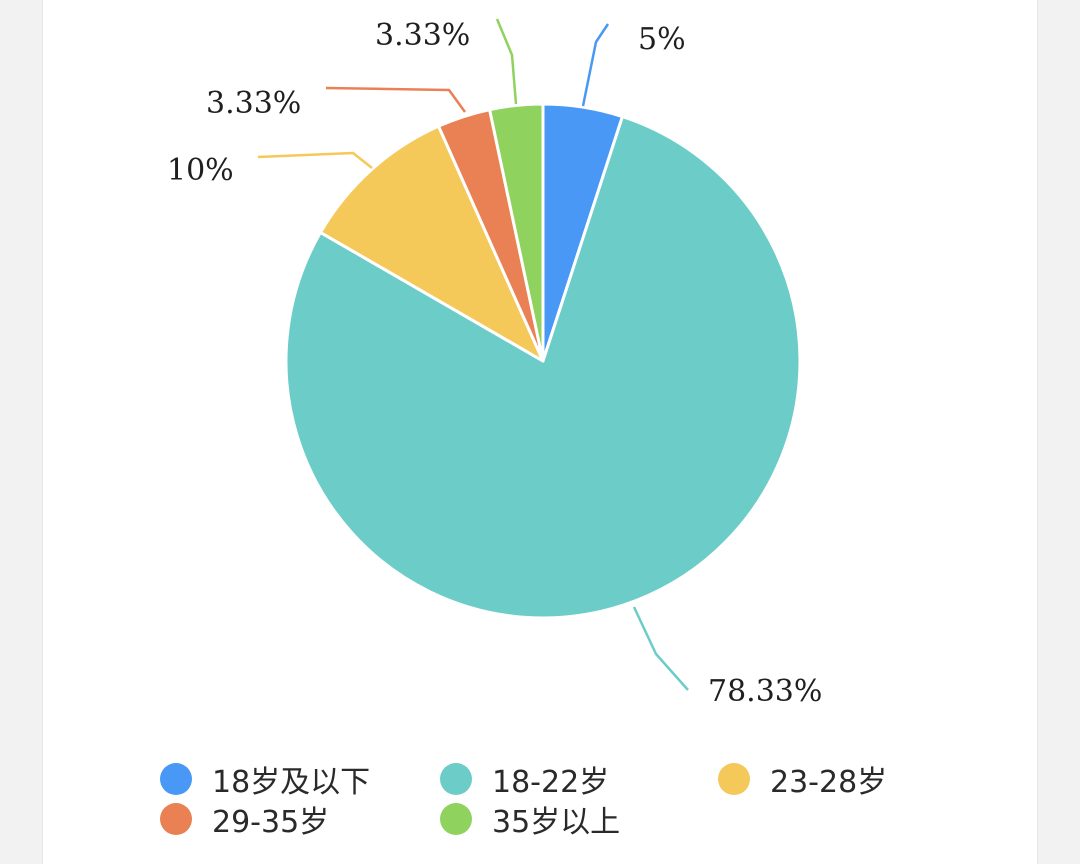 This screenshot has width=1080, height=864. I want to click on data-label-0: 5%, so click(662, 39).